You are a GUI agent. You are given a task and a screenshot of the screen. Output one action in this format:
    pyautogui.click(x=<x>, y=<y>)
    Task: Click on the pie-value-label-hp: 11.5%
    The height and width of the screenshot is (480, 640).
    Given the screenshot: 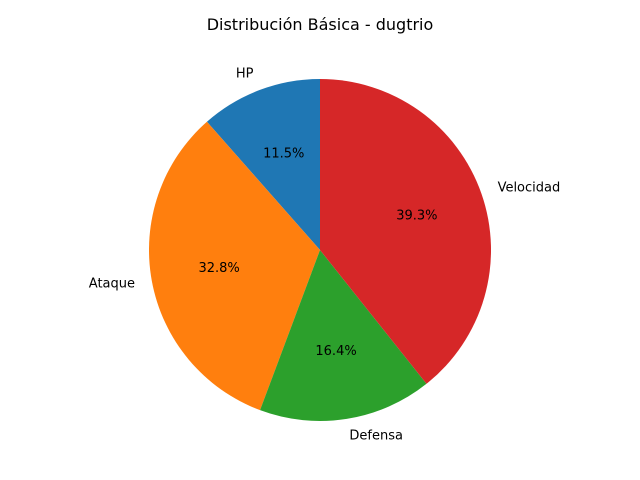 What is the action you would take?
    pyautogui.click(x=283, y=154)
    